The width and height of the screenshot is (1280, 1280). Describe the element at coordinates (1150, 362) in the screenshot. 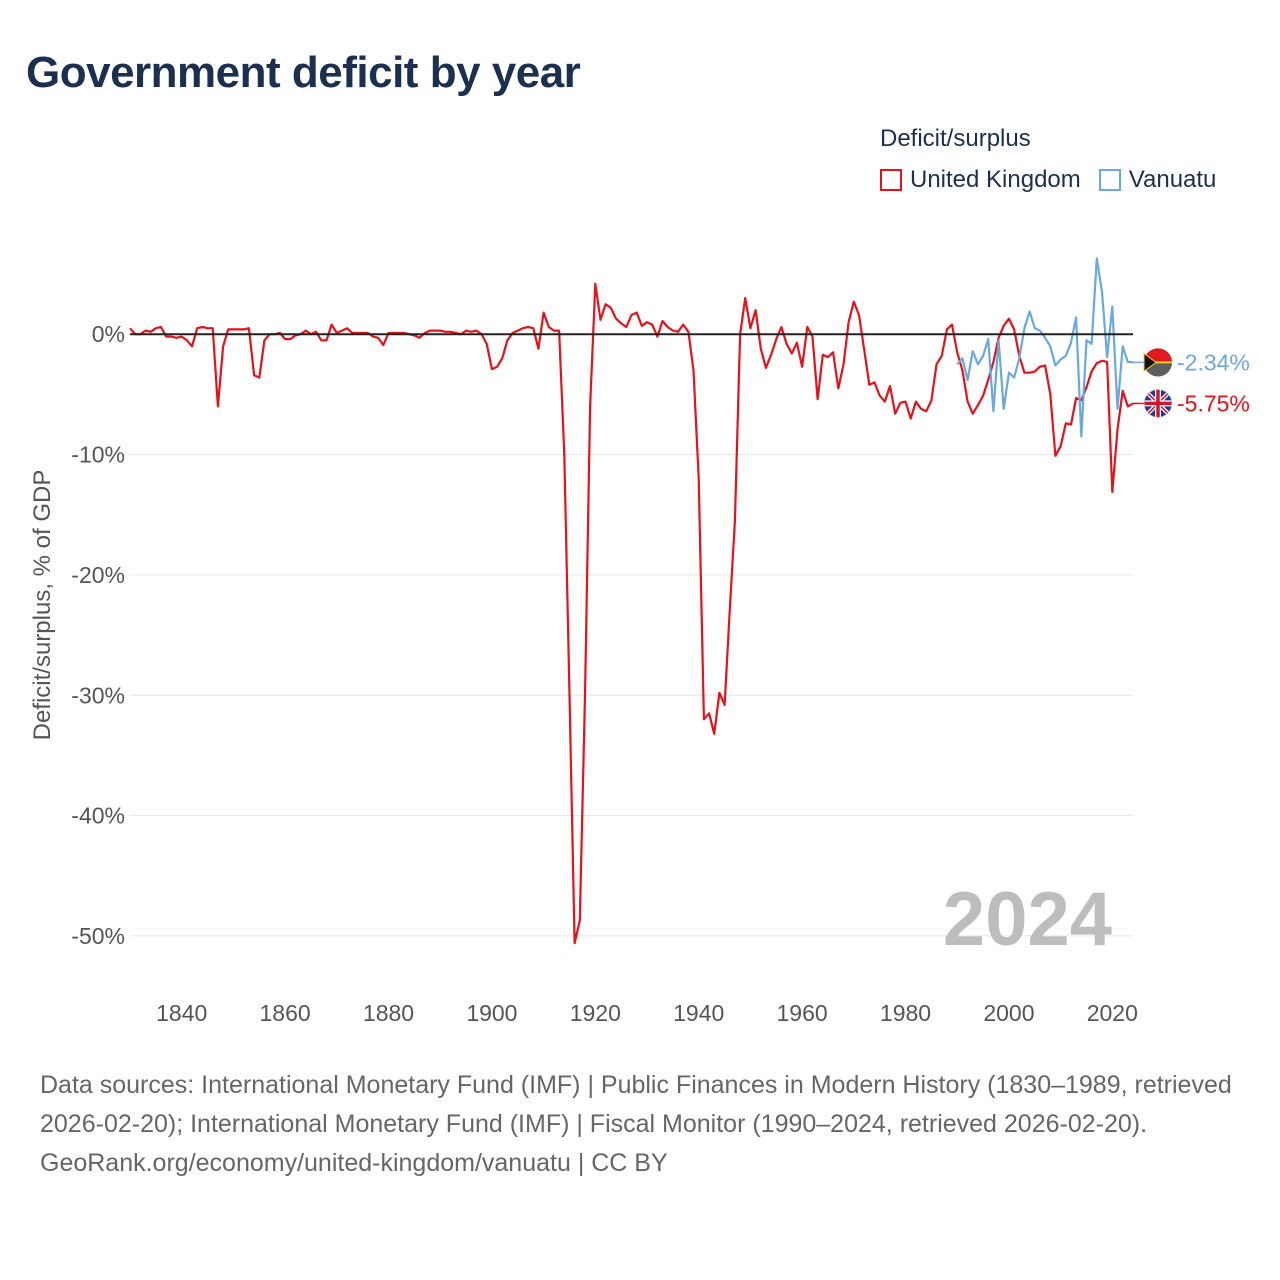

I see `flag-triangle` at that location.